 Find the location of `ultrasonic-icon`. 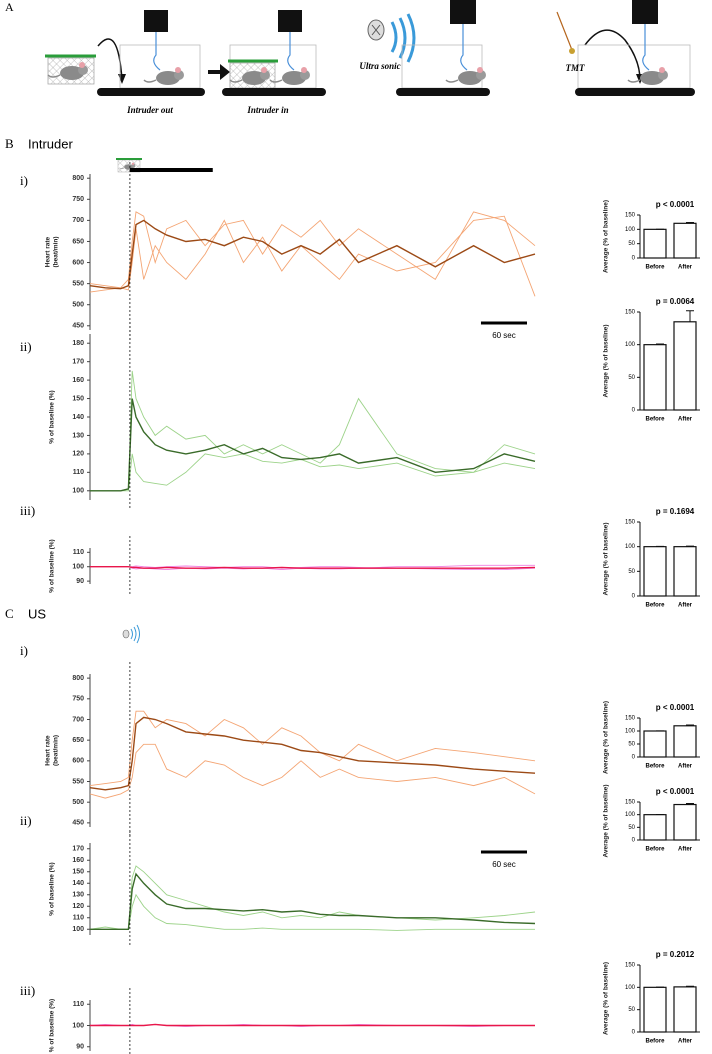

ultrasonic-icon is located at coordinates (131, 634).